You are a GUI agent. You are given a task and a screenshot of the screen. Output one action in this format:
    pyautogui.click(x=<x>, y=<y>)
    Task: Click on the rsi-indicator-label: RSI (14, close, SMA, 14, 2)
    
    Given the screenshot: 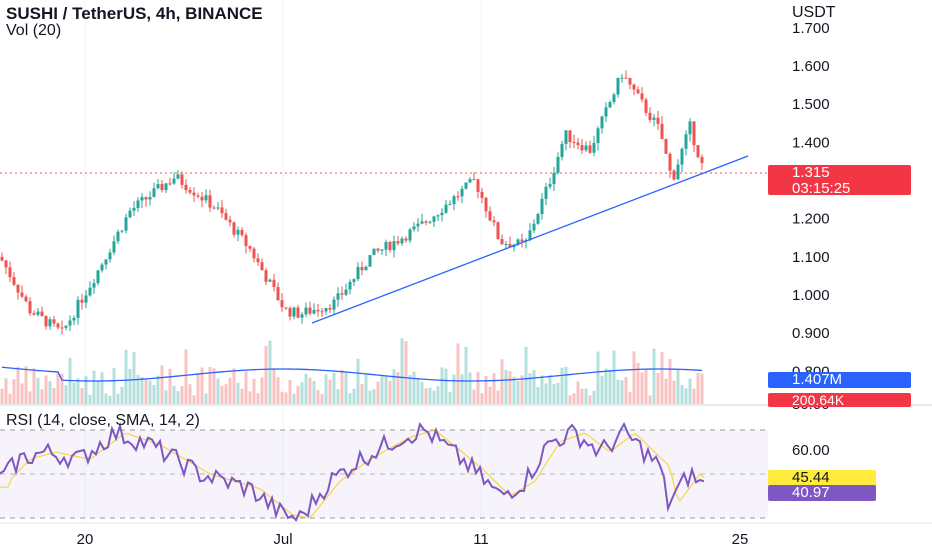 What is the action you would take?
    pyautogui.click(x=103, y=420)
    